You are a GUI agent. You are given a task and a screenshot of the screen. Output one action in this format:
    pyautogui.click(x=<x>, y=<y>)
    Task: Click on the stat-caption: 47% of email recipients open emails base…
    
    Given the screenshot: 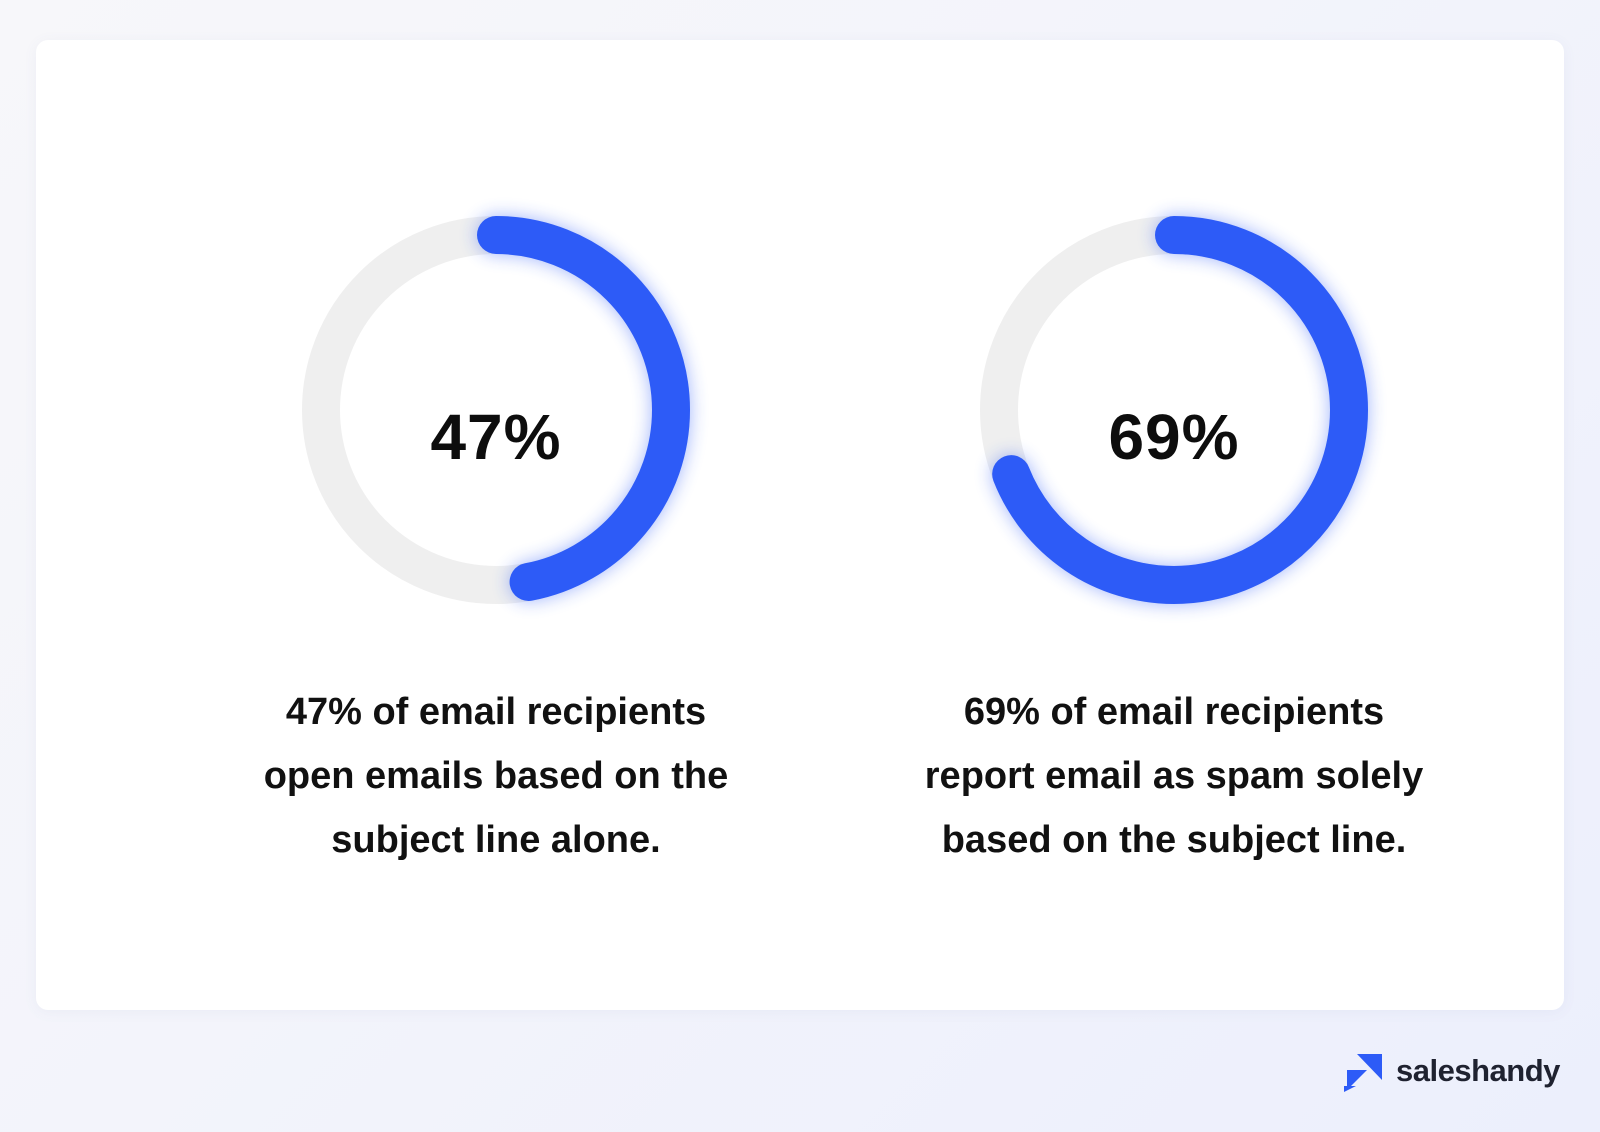 What is the action you would take?
    pyautogui.click(x=496, y=776)
    